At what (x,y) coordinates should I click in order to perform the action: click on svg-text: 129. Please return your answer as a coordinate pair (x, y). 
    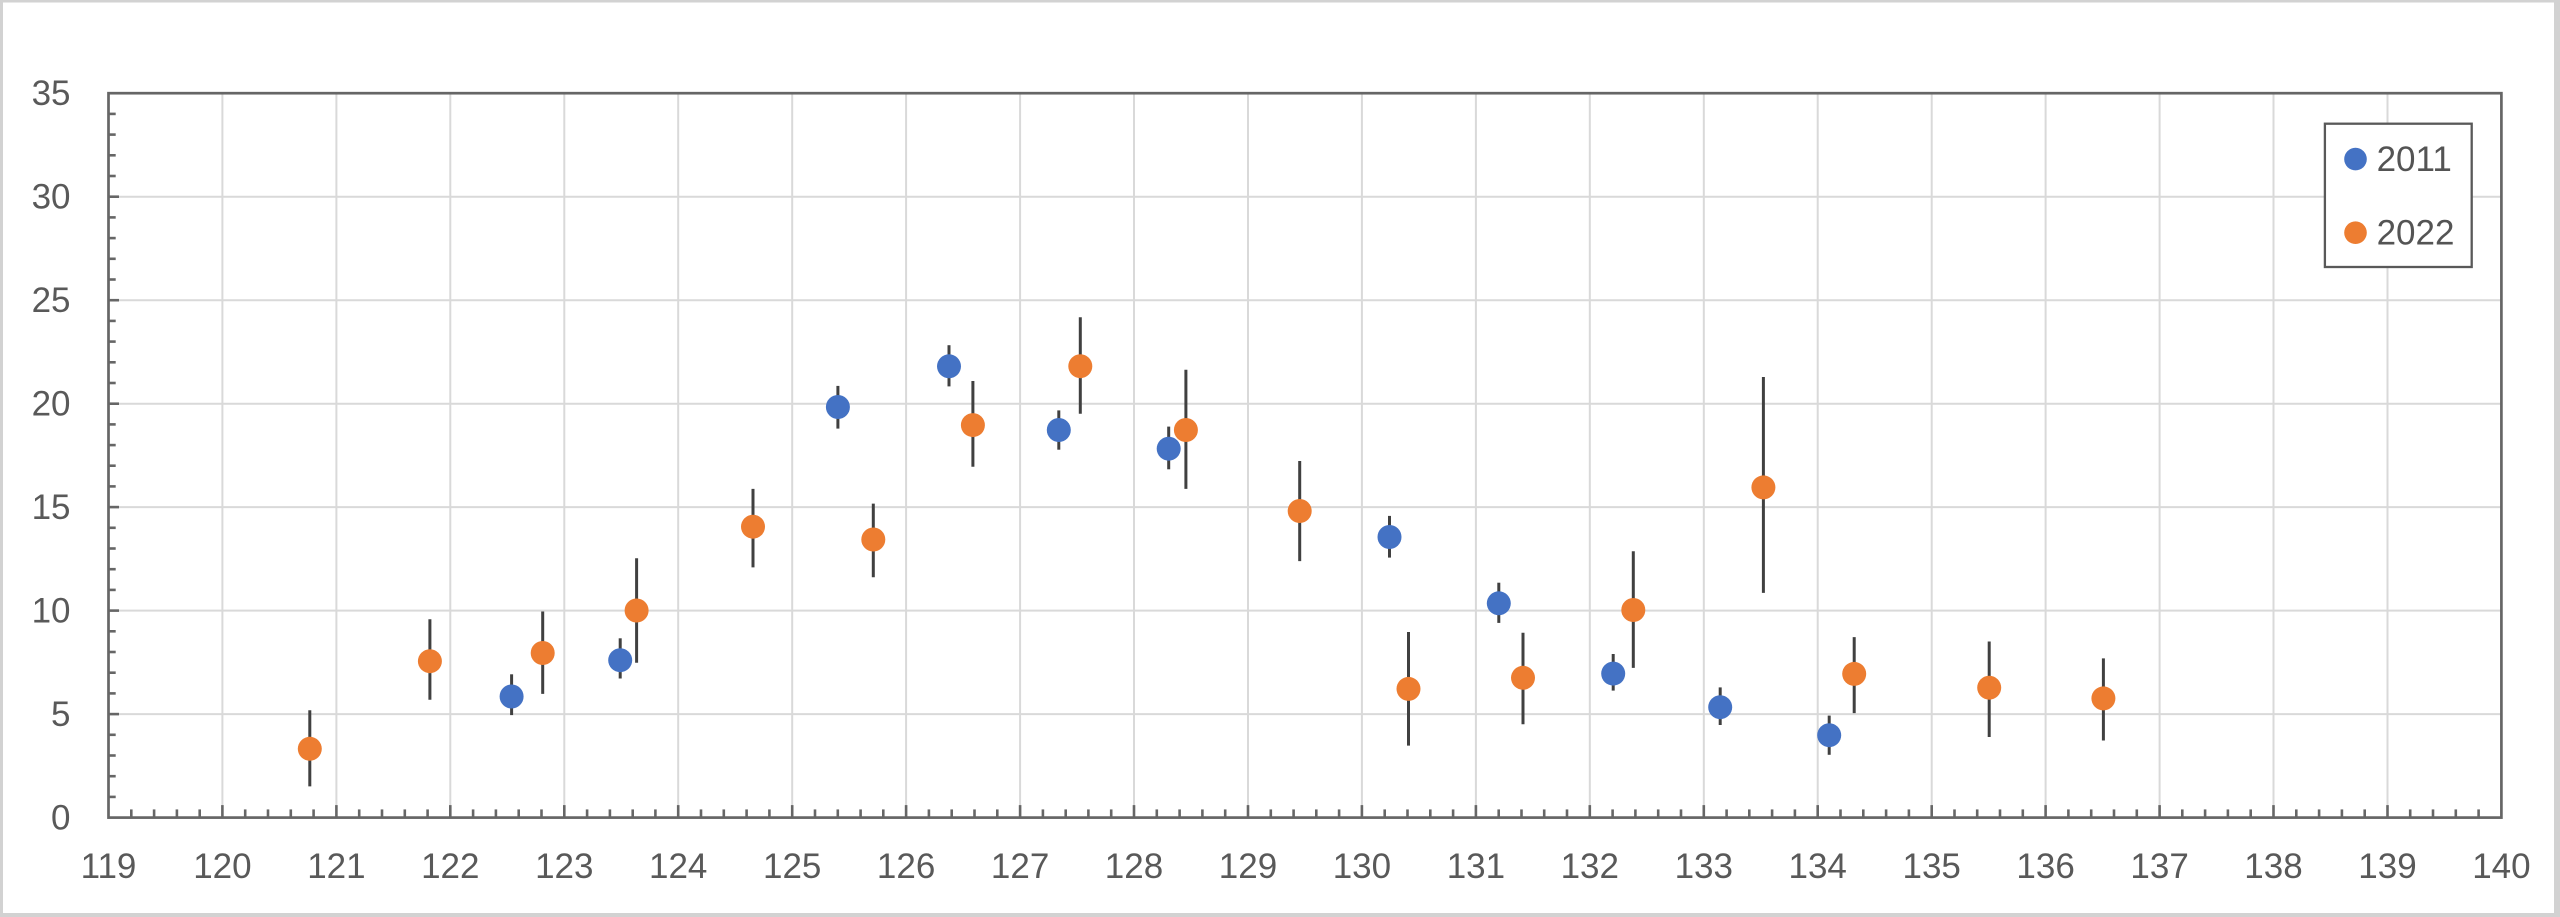
    Looking at the image, I should click on (1248, 866).